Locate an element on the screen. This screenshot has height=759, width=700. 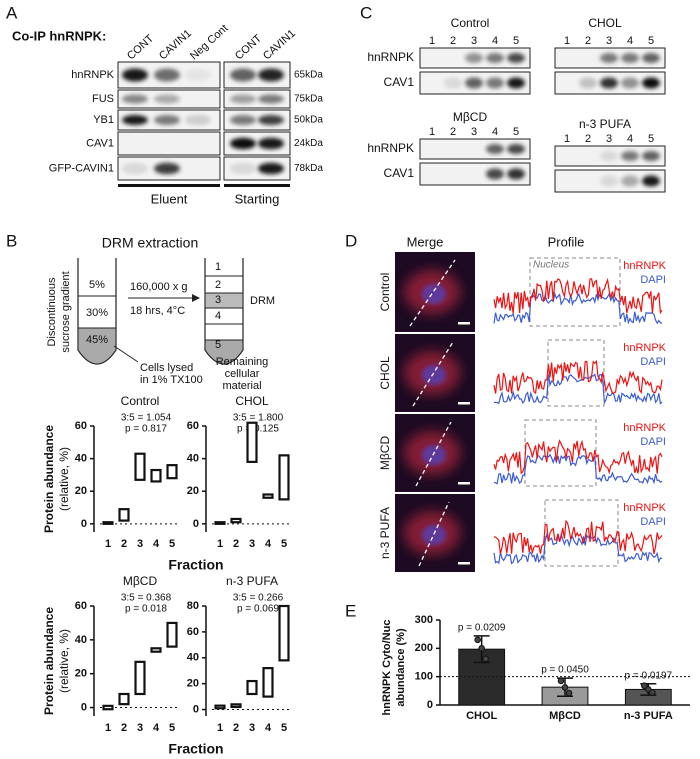
lane-label: 3 is located at coordinates (609, 139).